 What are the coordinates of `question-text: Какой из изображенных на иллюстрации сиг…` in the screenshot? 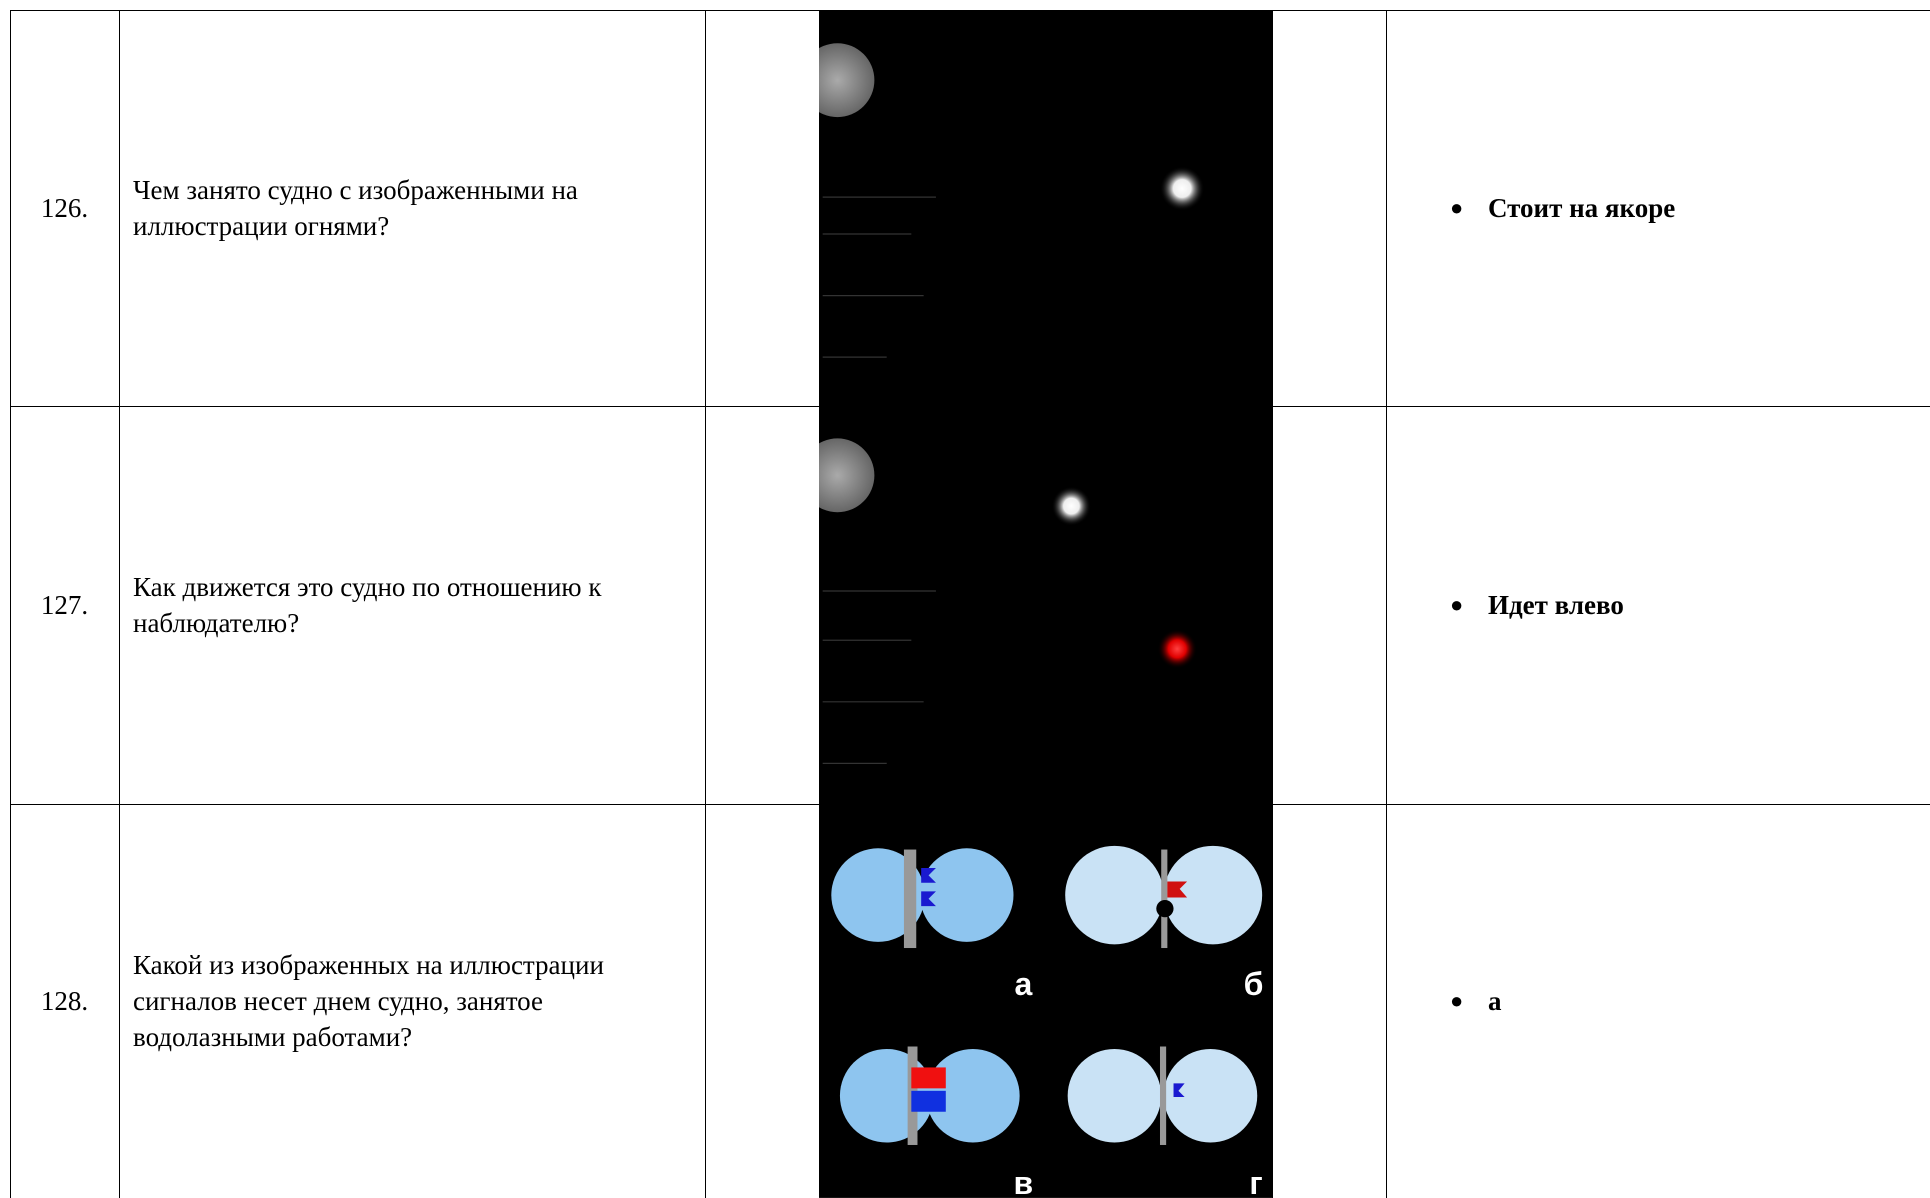 It's located at (368, 1001).